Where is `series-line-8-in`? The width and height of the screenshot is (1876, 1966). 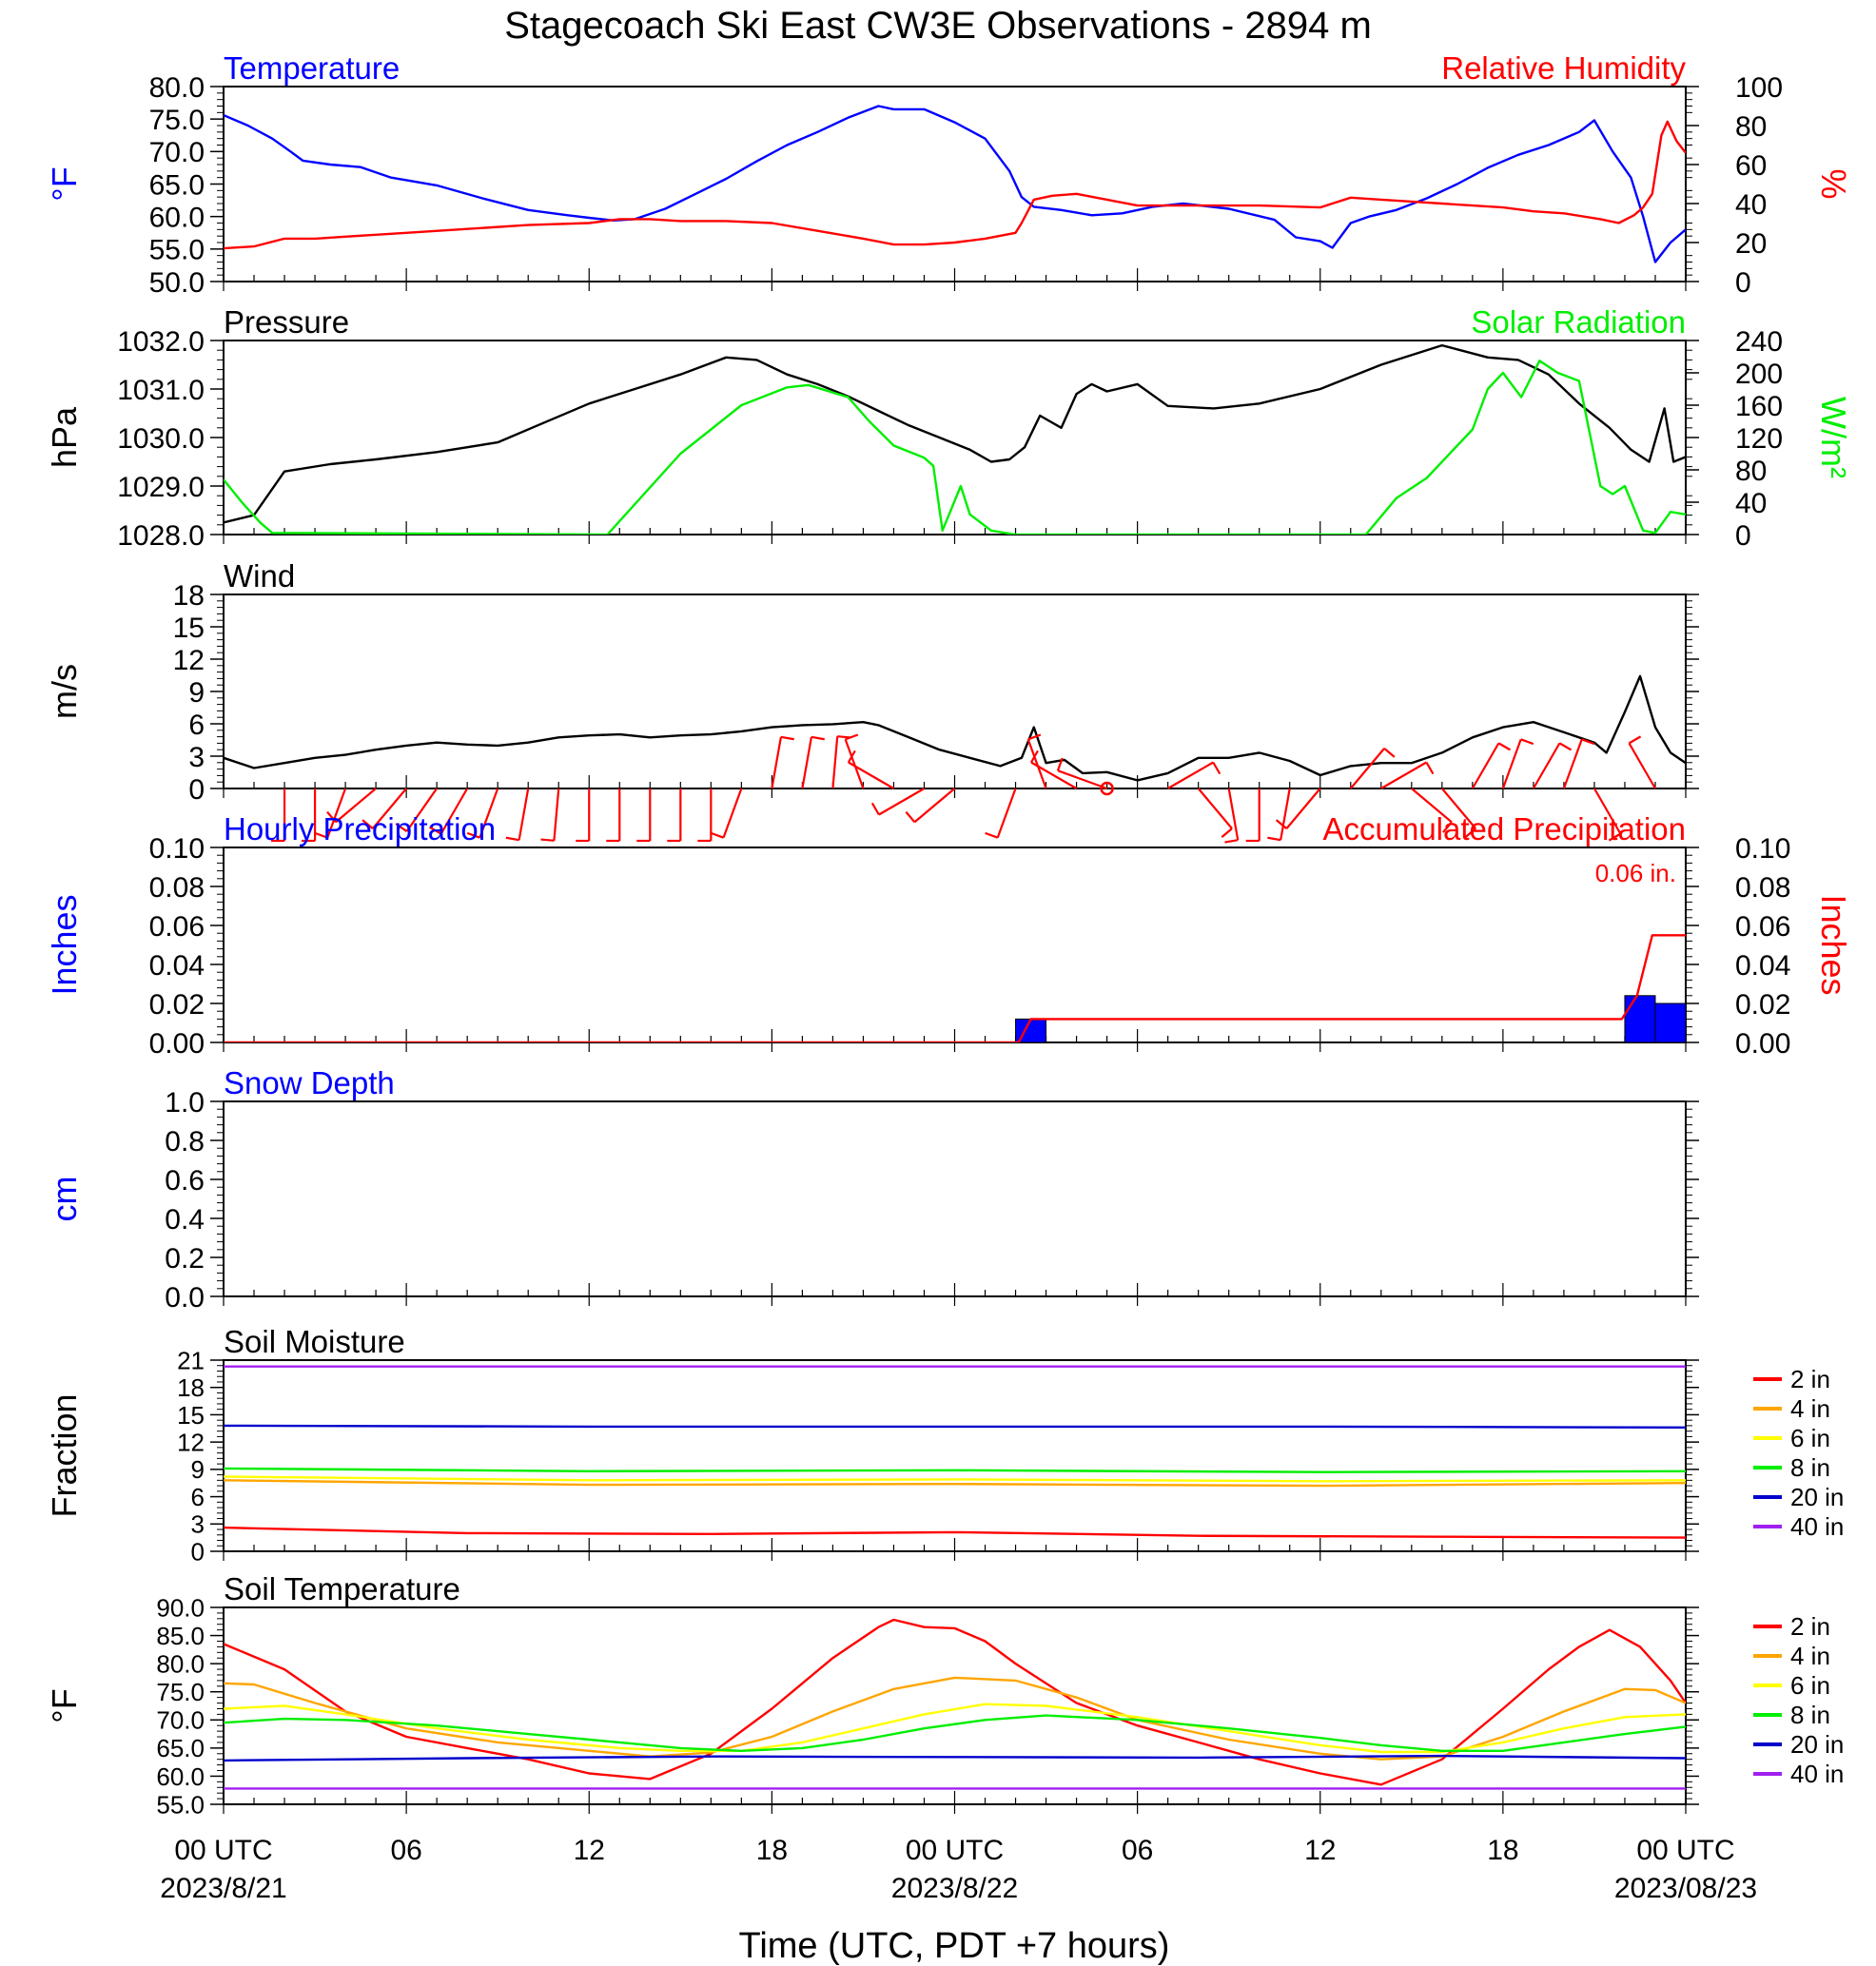 series-line-8-in is located at coordinates (955, 1470).